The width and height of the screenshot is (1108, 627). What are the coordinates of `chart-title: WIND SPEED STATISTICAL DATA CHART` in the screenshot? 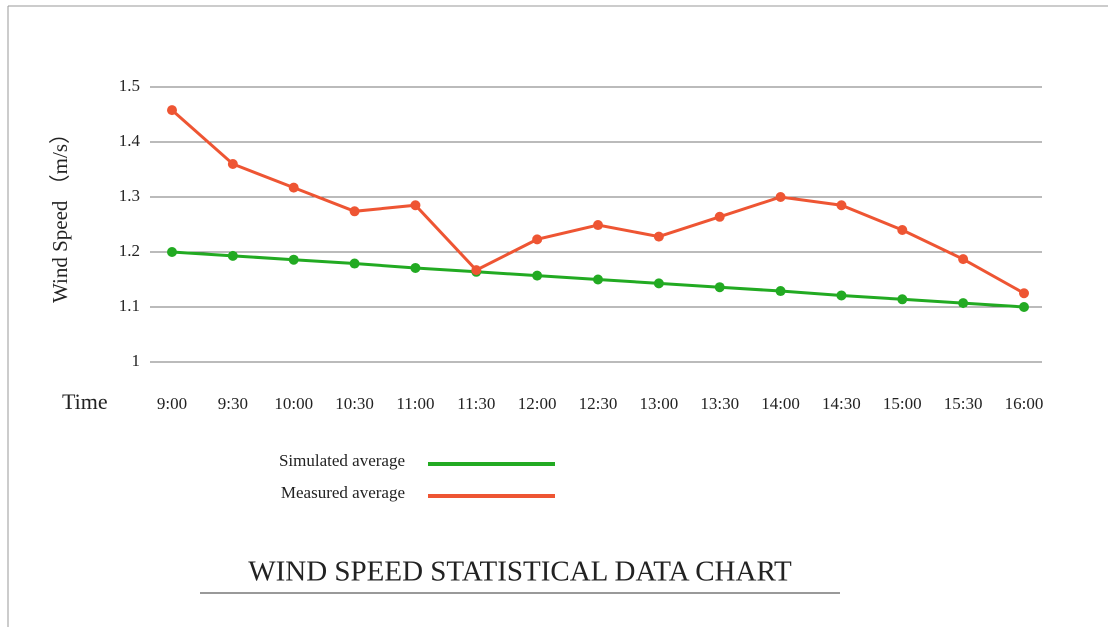 It's located at (520, 572).